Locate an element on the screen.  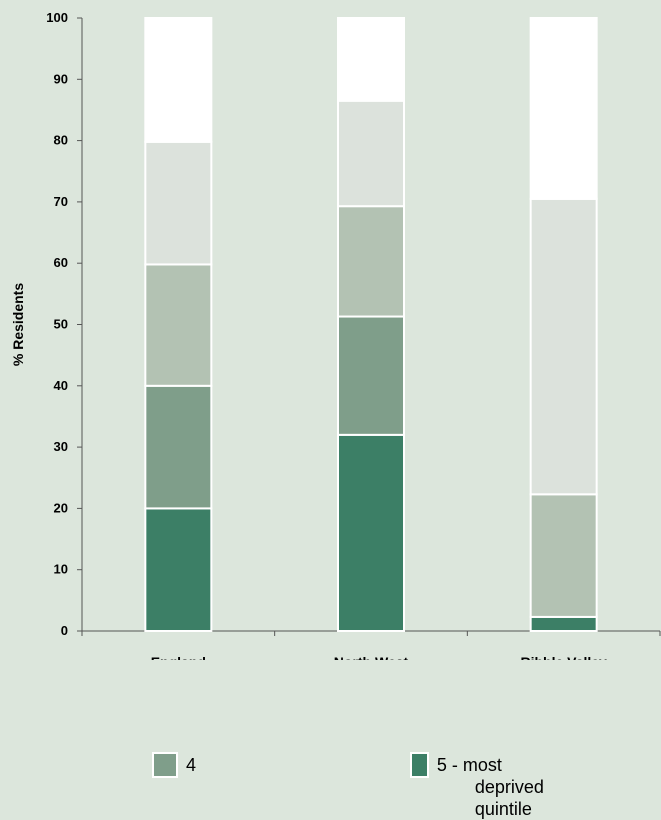
x-category-label: England is located at coordinates (178, 657).